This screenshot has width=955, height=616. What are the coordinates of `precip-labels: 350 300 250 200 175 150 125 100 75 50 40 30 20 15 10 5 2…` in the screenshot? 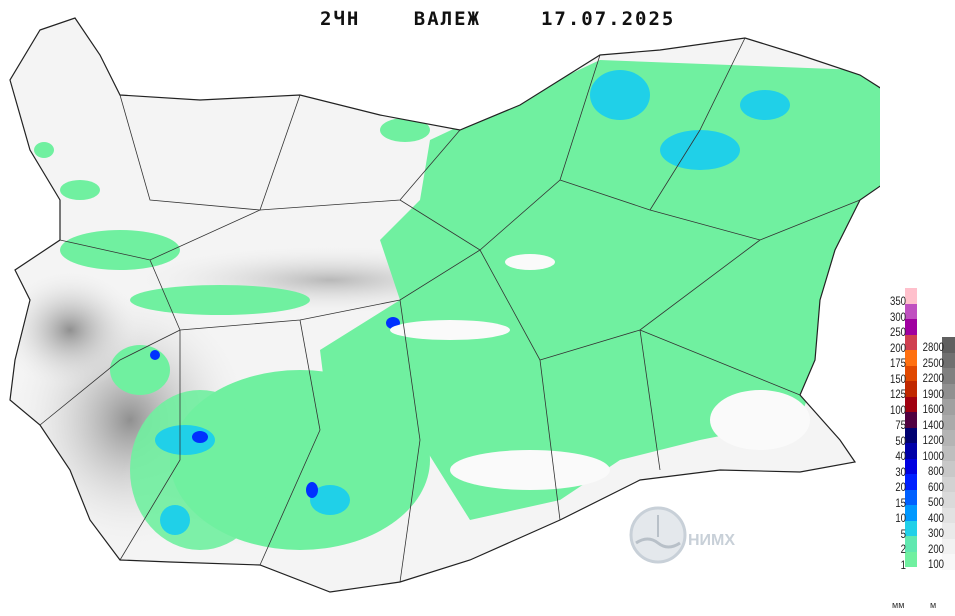 It's located at (897, 433).